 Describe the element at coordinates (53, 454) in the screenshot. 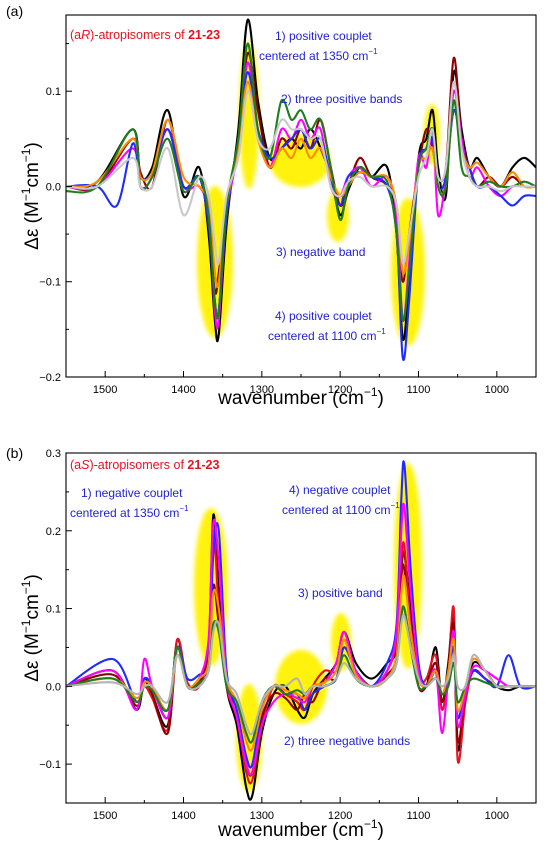

I see `y-tick-label: 0.3` at that location.